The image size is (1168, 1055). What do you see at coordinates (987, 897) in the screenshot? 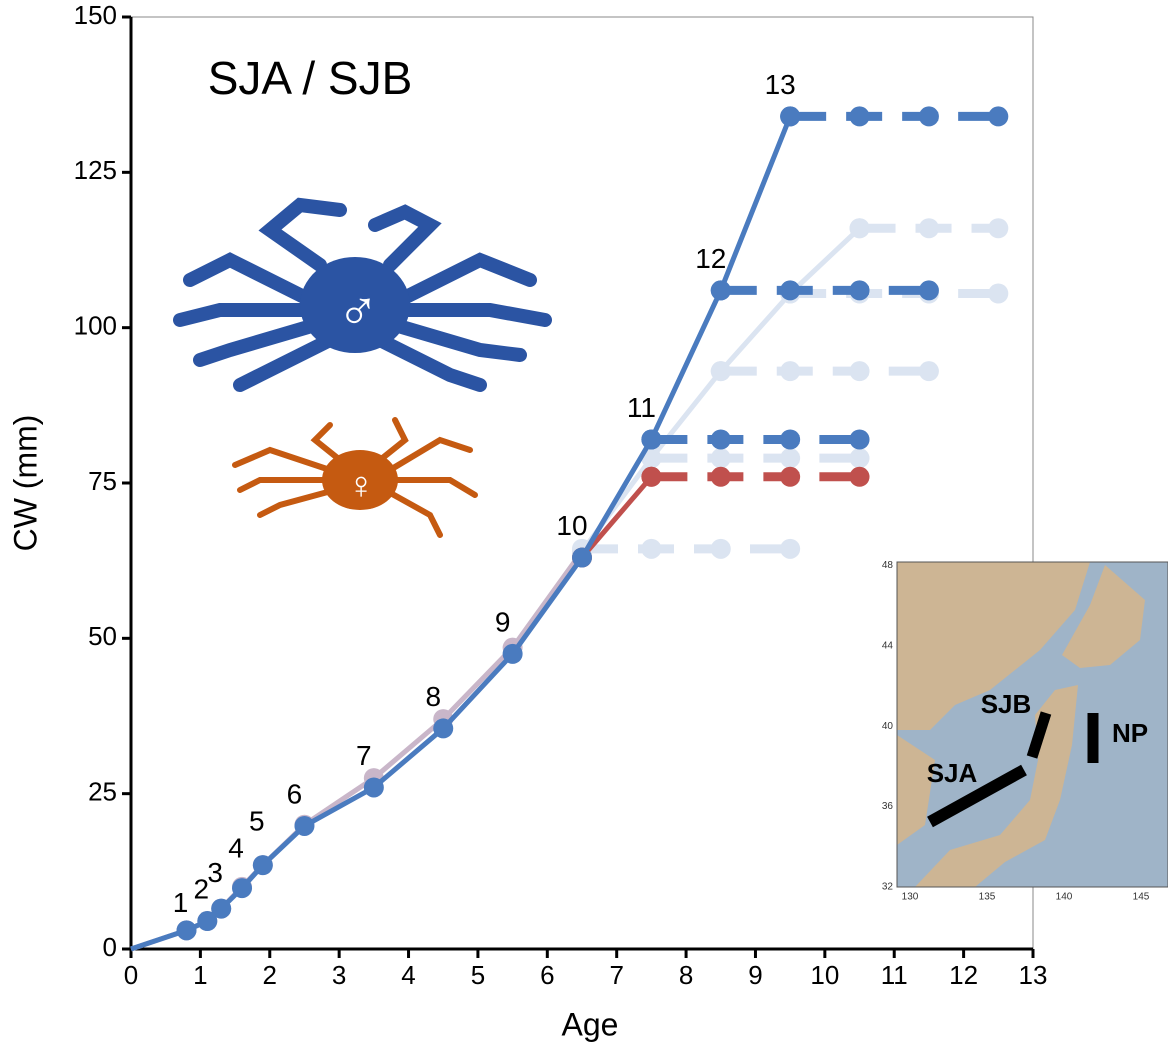
I see `map-x-tick-label: 135` at bounding box center [987, 897].